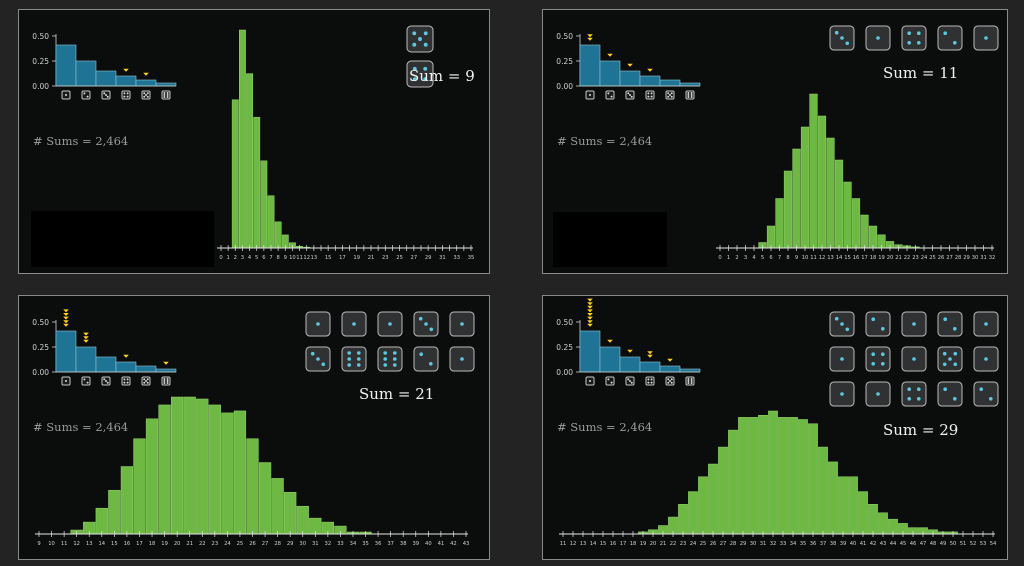  I want to click on sum-xtick-label: 33, so click(783, 544).